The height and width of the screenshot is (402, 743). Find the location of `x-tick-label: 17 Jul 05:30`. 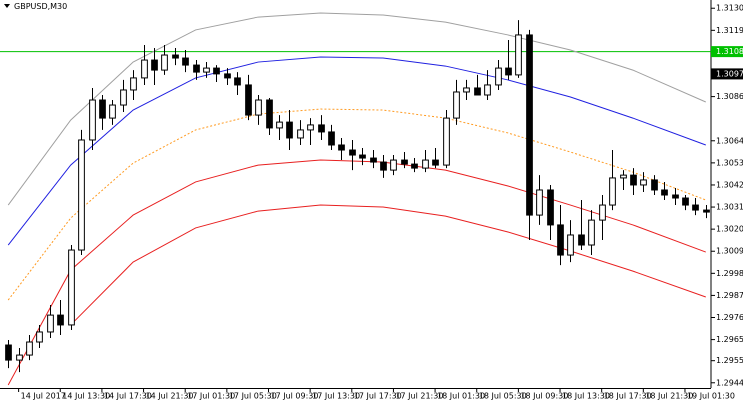

x-tick-label: 17 Jul 05:30 is located at coordinates (253, 396).